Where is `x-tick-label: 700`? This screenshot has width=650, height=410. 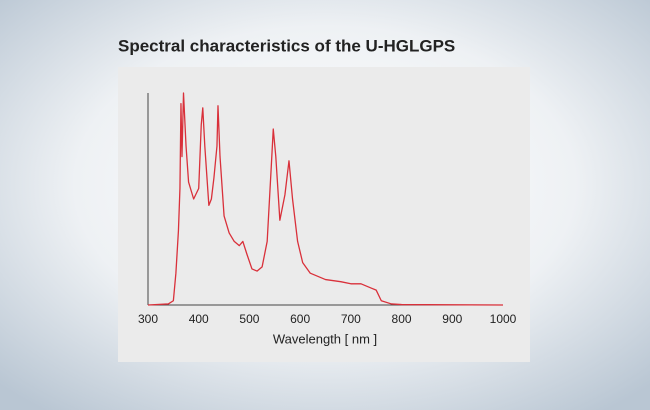
x-tick-label: 700 is located at coordinates (351, 319).